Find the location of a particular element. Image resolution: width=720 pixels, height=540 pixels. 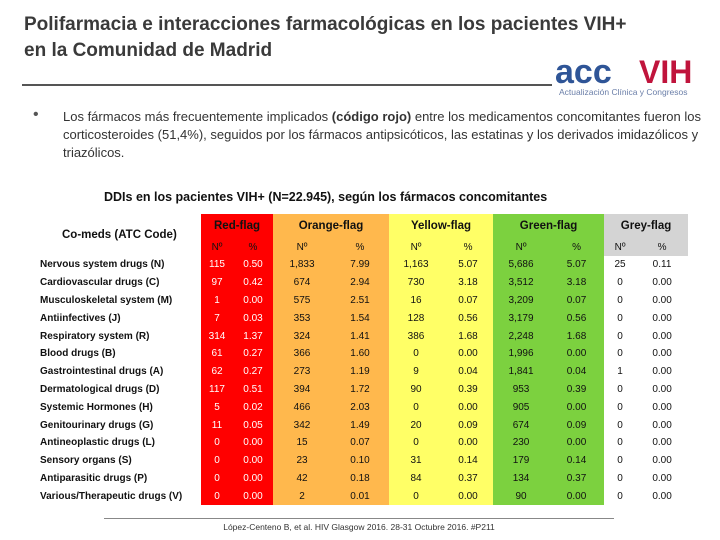

row-drug-class: Nervous system drugs (N) is located at coordinates (119, 265).